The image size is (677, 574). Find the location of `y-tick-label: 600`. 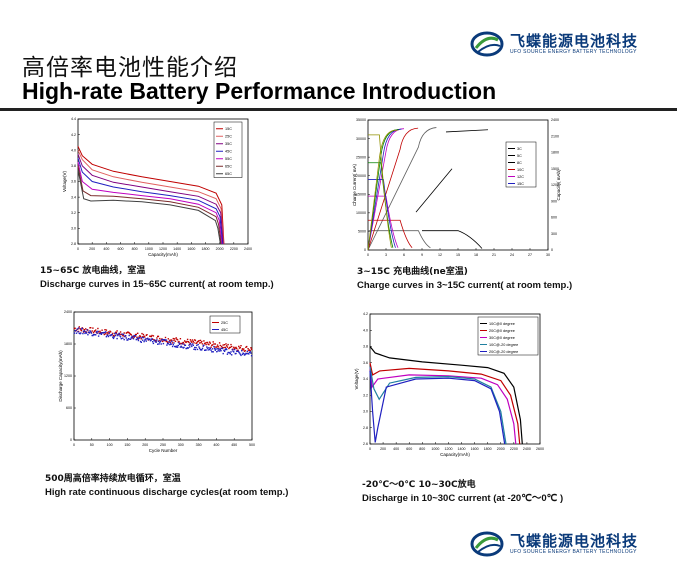

y-tick-label: 600 is located at coordinates (69, 408).